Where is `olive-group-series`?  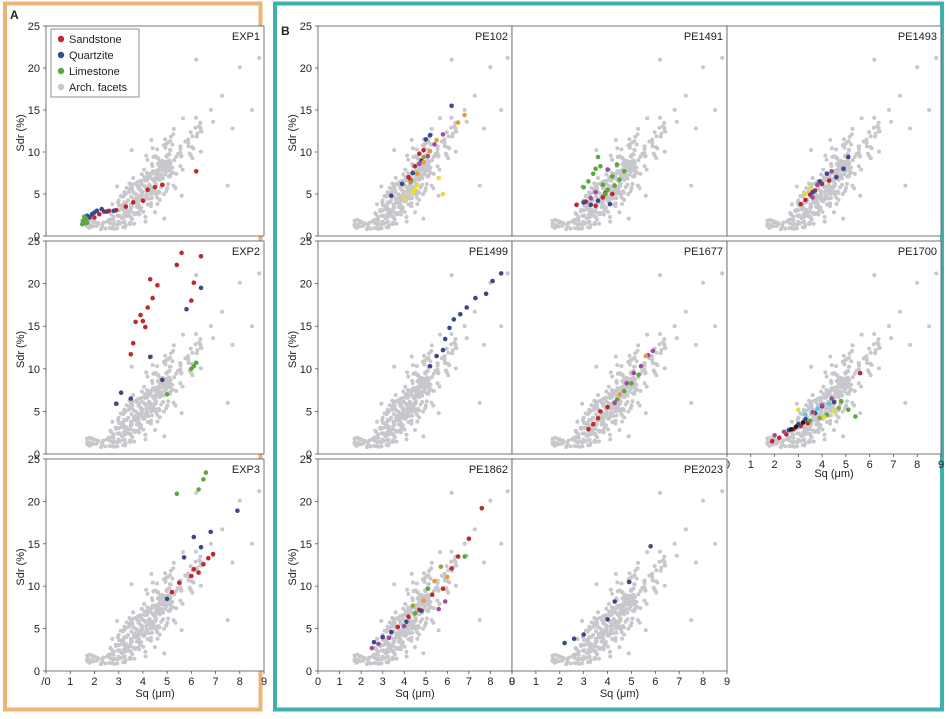 olive-group-series is located at coordinates (427, 586).